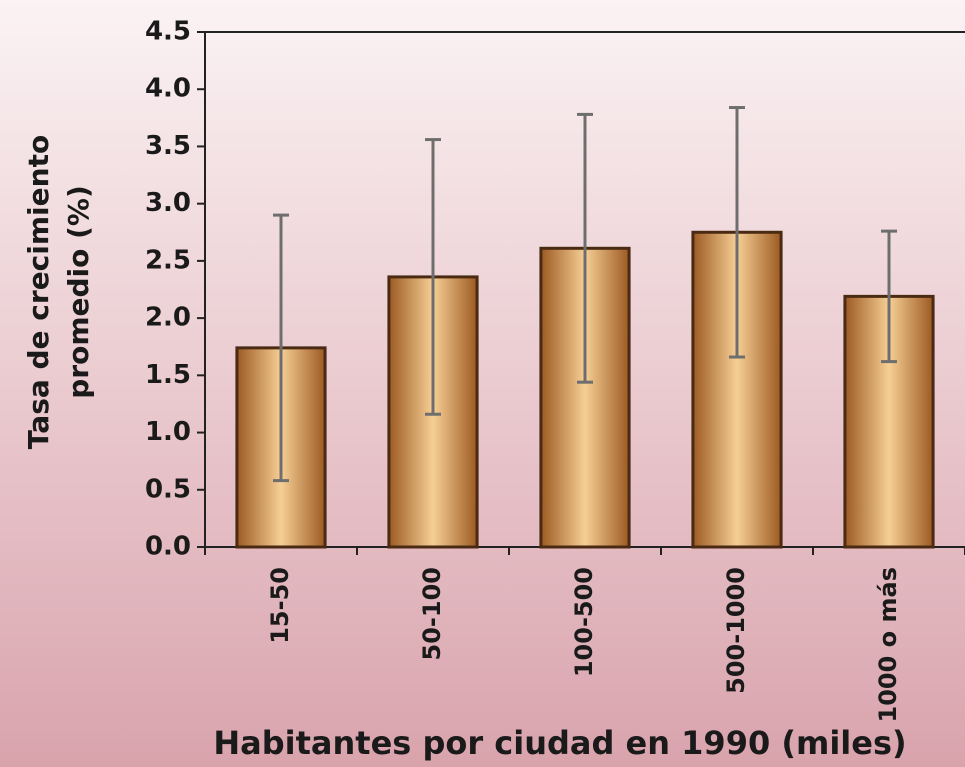 This screenshot has width=965, height=767. Describe the element at coordinates (168, 260) in the screenshot. I see `y-tick-label: 2.5` at that location.